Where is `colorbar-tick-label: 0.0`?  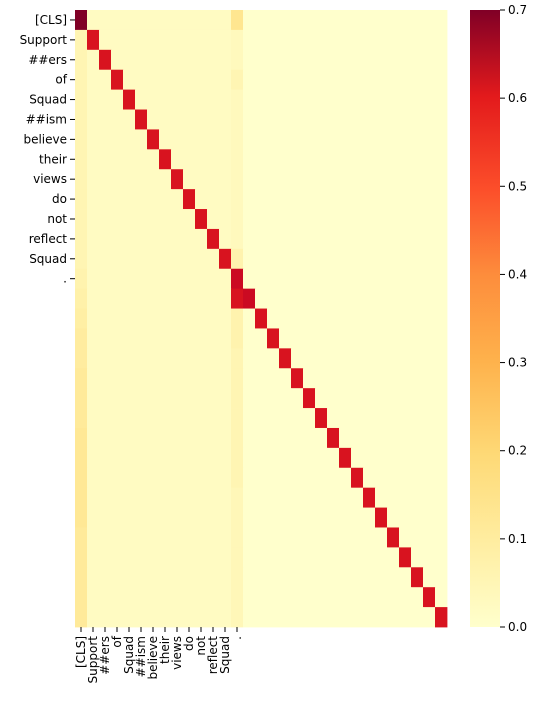
colorbar-tick-label: 0.0 is located at coordinates (517, 627).